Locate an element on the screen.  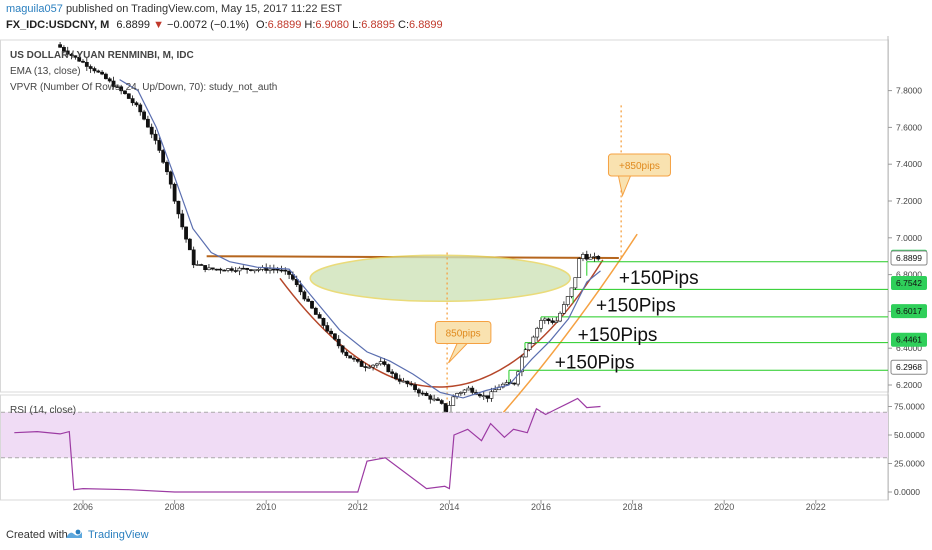
x-tick-label: 2018 is located at coordinates (633, 507).